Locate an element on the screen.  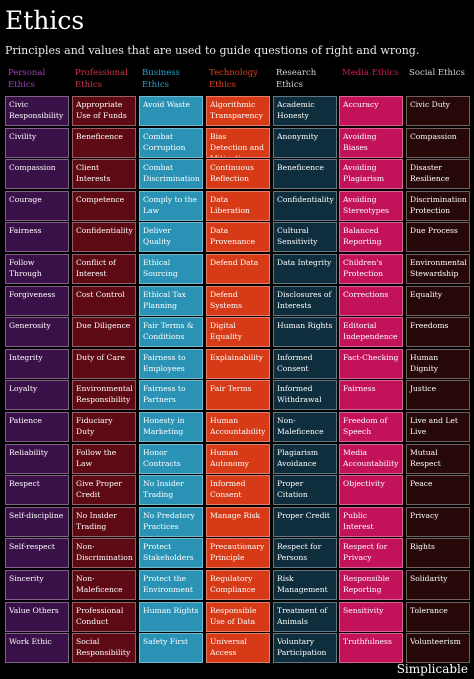
ethics-cell: Disaster Resilience is located at coordinates (438, 174).